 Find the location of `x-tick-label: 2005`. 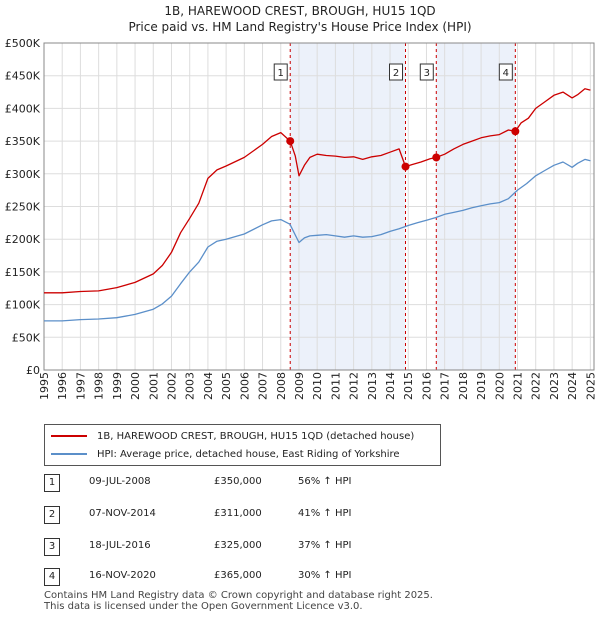

x-tick-label: 2005 is located at coordinates (226, 386).